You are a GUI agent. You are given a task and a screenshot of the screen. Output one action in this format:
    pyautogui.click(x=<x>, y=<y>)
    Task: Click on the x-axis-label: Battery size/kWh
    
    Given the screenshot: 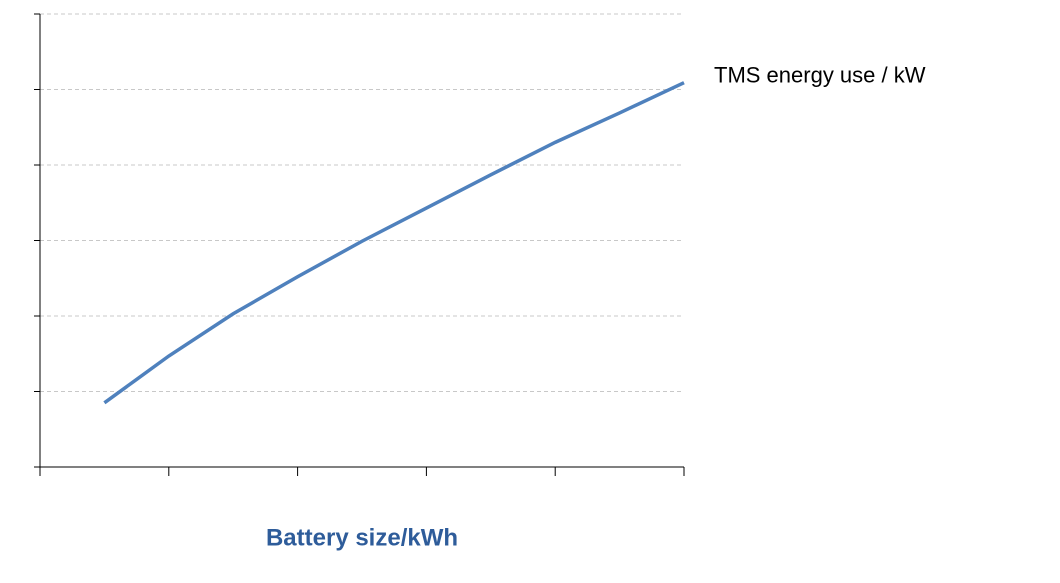 What is the action you would take?
    pyautogui.click(x=362, y=537)
    